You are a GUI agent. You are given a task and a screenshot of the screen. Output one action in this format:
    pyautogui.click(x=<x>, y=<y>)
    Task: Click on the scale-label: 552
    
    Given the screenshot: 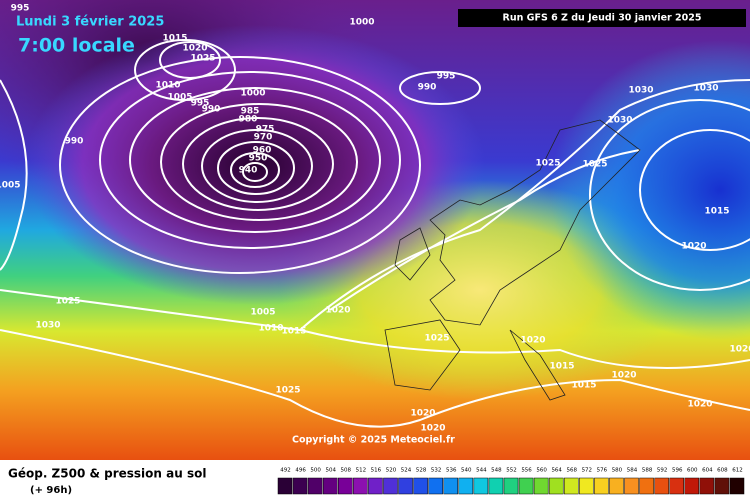 What is the action you would take?
    pyautogui.click(x=511, y=471)
    